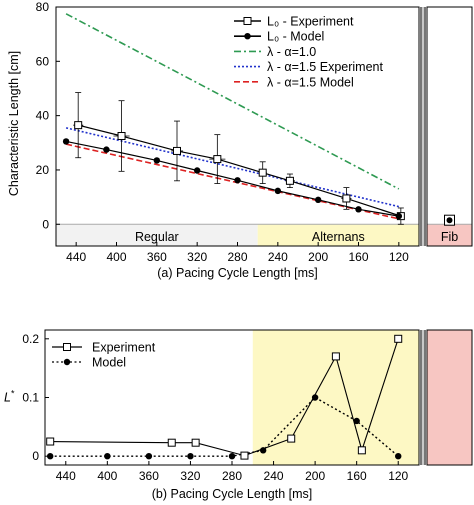 The width and height of the screenshot is (474, 505). I want to click on series-l0-experiment, so click(240, 170).